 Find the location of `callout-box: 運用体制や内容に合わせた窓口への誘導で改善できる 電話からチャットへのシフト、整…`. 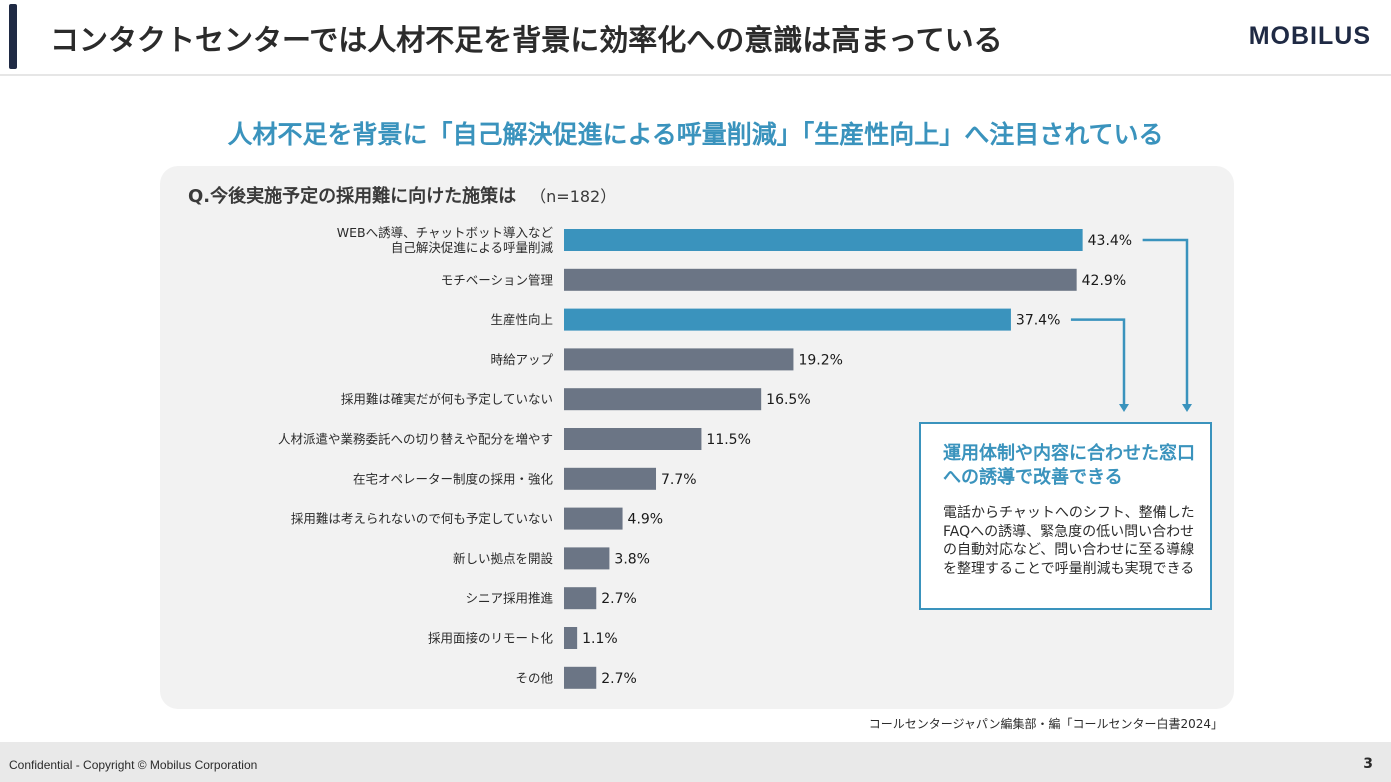

callout-box: 運用体制や内容に合わせた窓口への誘導で改善できる 電話からチャットへのシフト、整… is located at coordinates (1065, 516).